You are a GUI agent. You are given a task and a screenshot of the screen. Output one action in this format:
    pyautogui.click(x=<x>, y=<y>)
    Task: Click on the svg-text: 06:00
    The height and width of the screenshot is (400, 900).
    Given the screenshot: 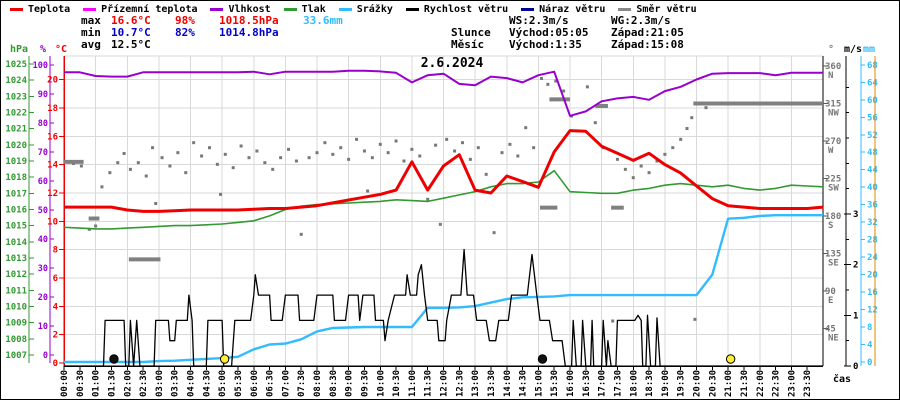 What is the action you would take?
    pyautogui.click(x=255, y=383)
    